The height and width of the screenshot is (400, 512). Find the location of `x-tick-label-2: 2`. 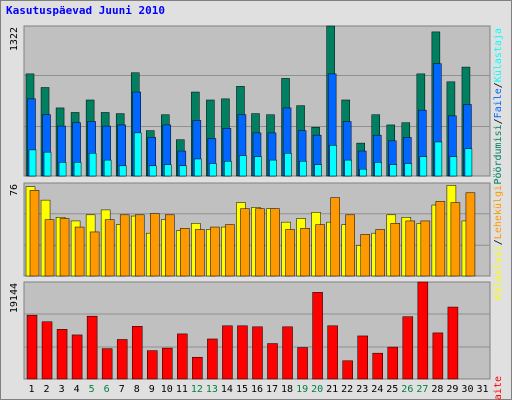

x-tick-label-2: 2 is located at coordinates (47, 389).